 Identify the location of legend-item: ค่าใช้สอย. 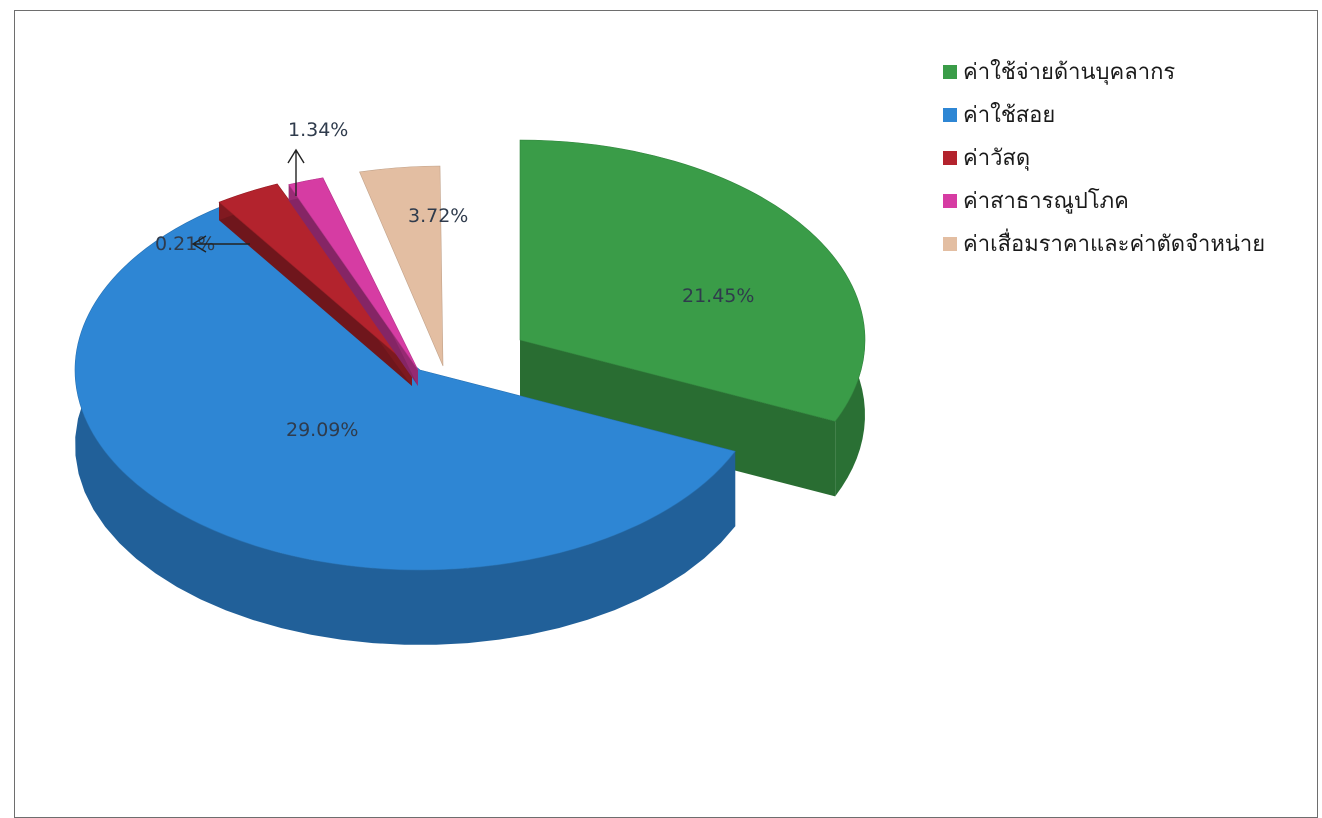
(1104, 114).